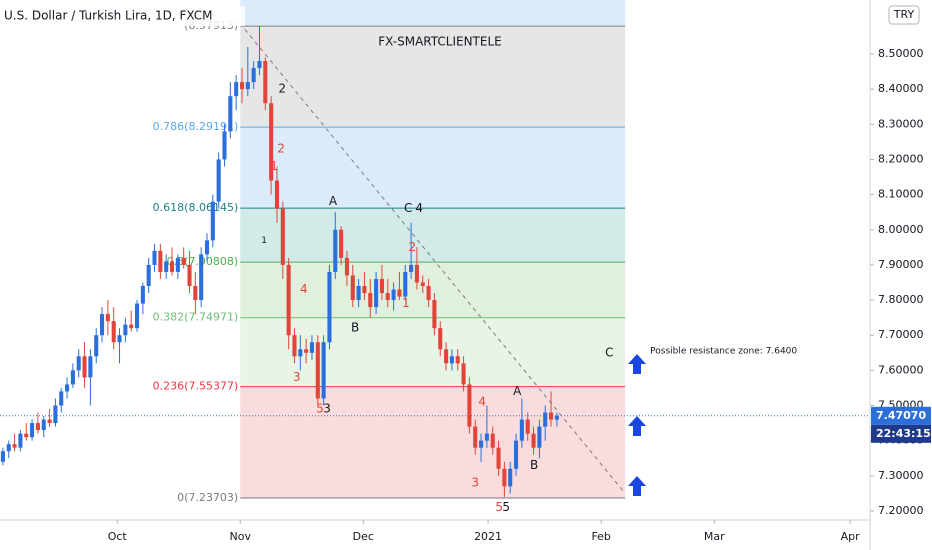 This screenshot has height=550, width=932. I want to click on y-tick-label: 7.30000, so click(901, 475).